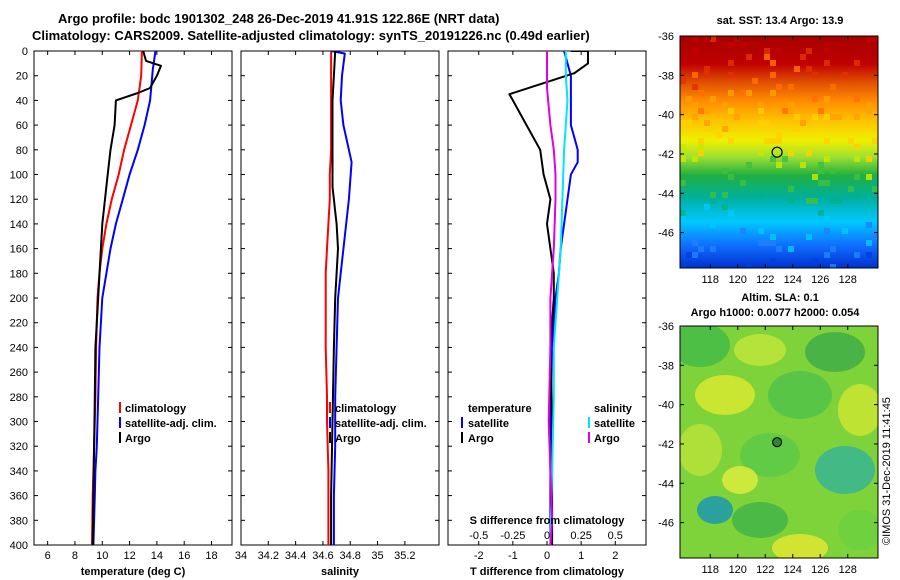 The image size is (900, 580). I want to click on lon-tick-label: 128, so click(848, 570).